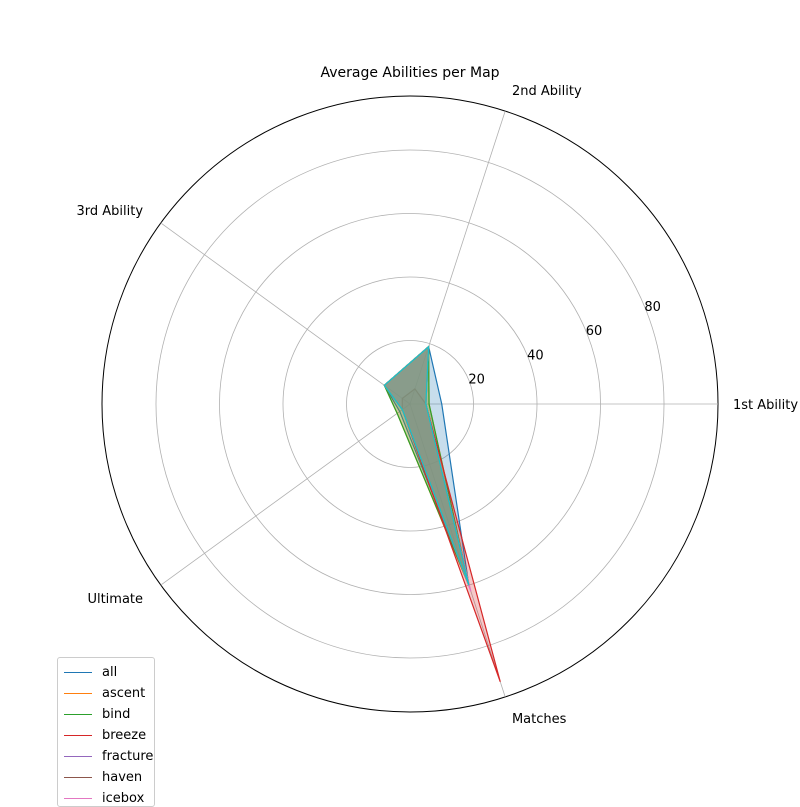  I want to click on radial-tick-label: 60, so click(594, 331).